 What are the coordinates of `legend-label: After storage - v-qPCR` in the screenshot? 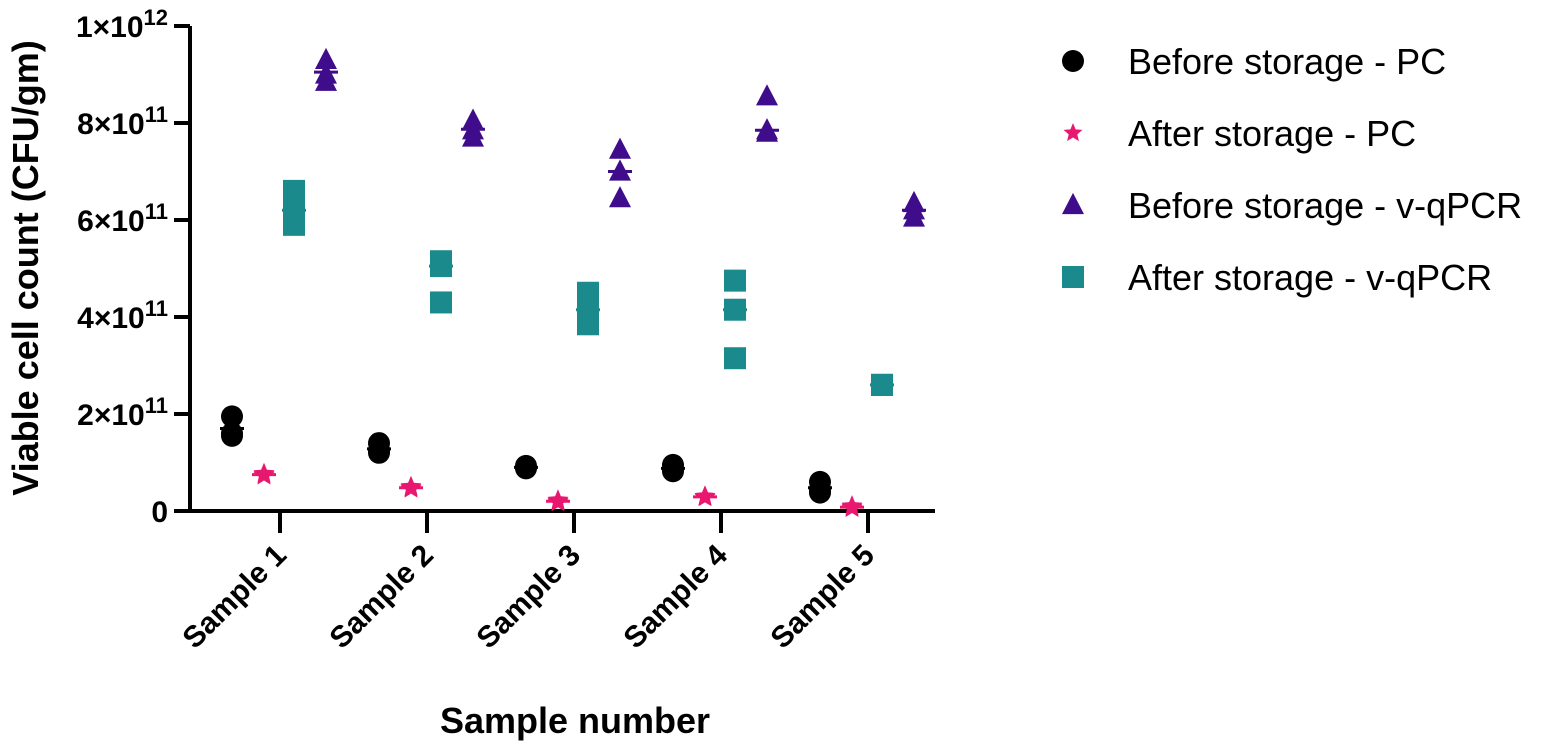 It's located at (1310, 277).